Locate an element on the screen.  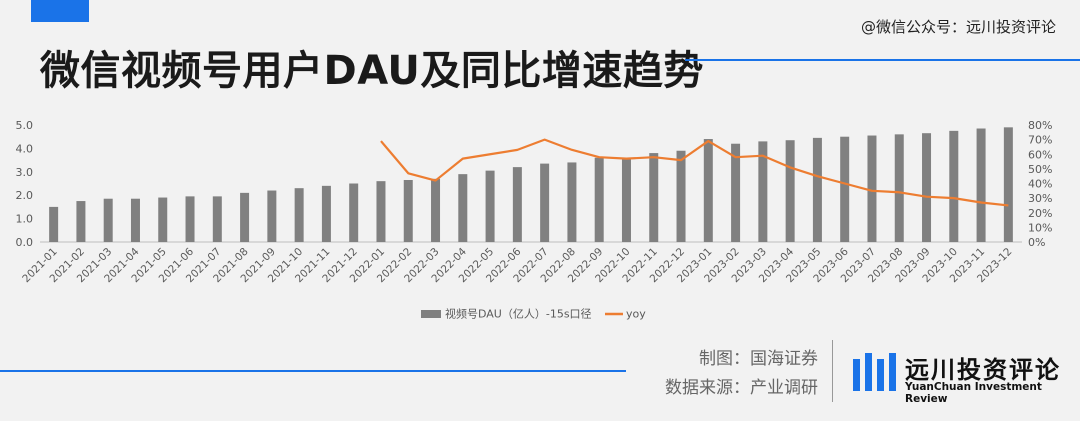
legend-line-label: yoy is located at coordinates (636, 314).